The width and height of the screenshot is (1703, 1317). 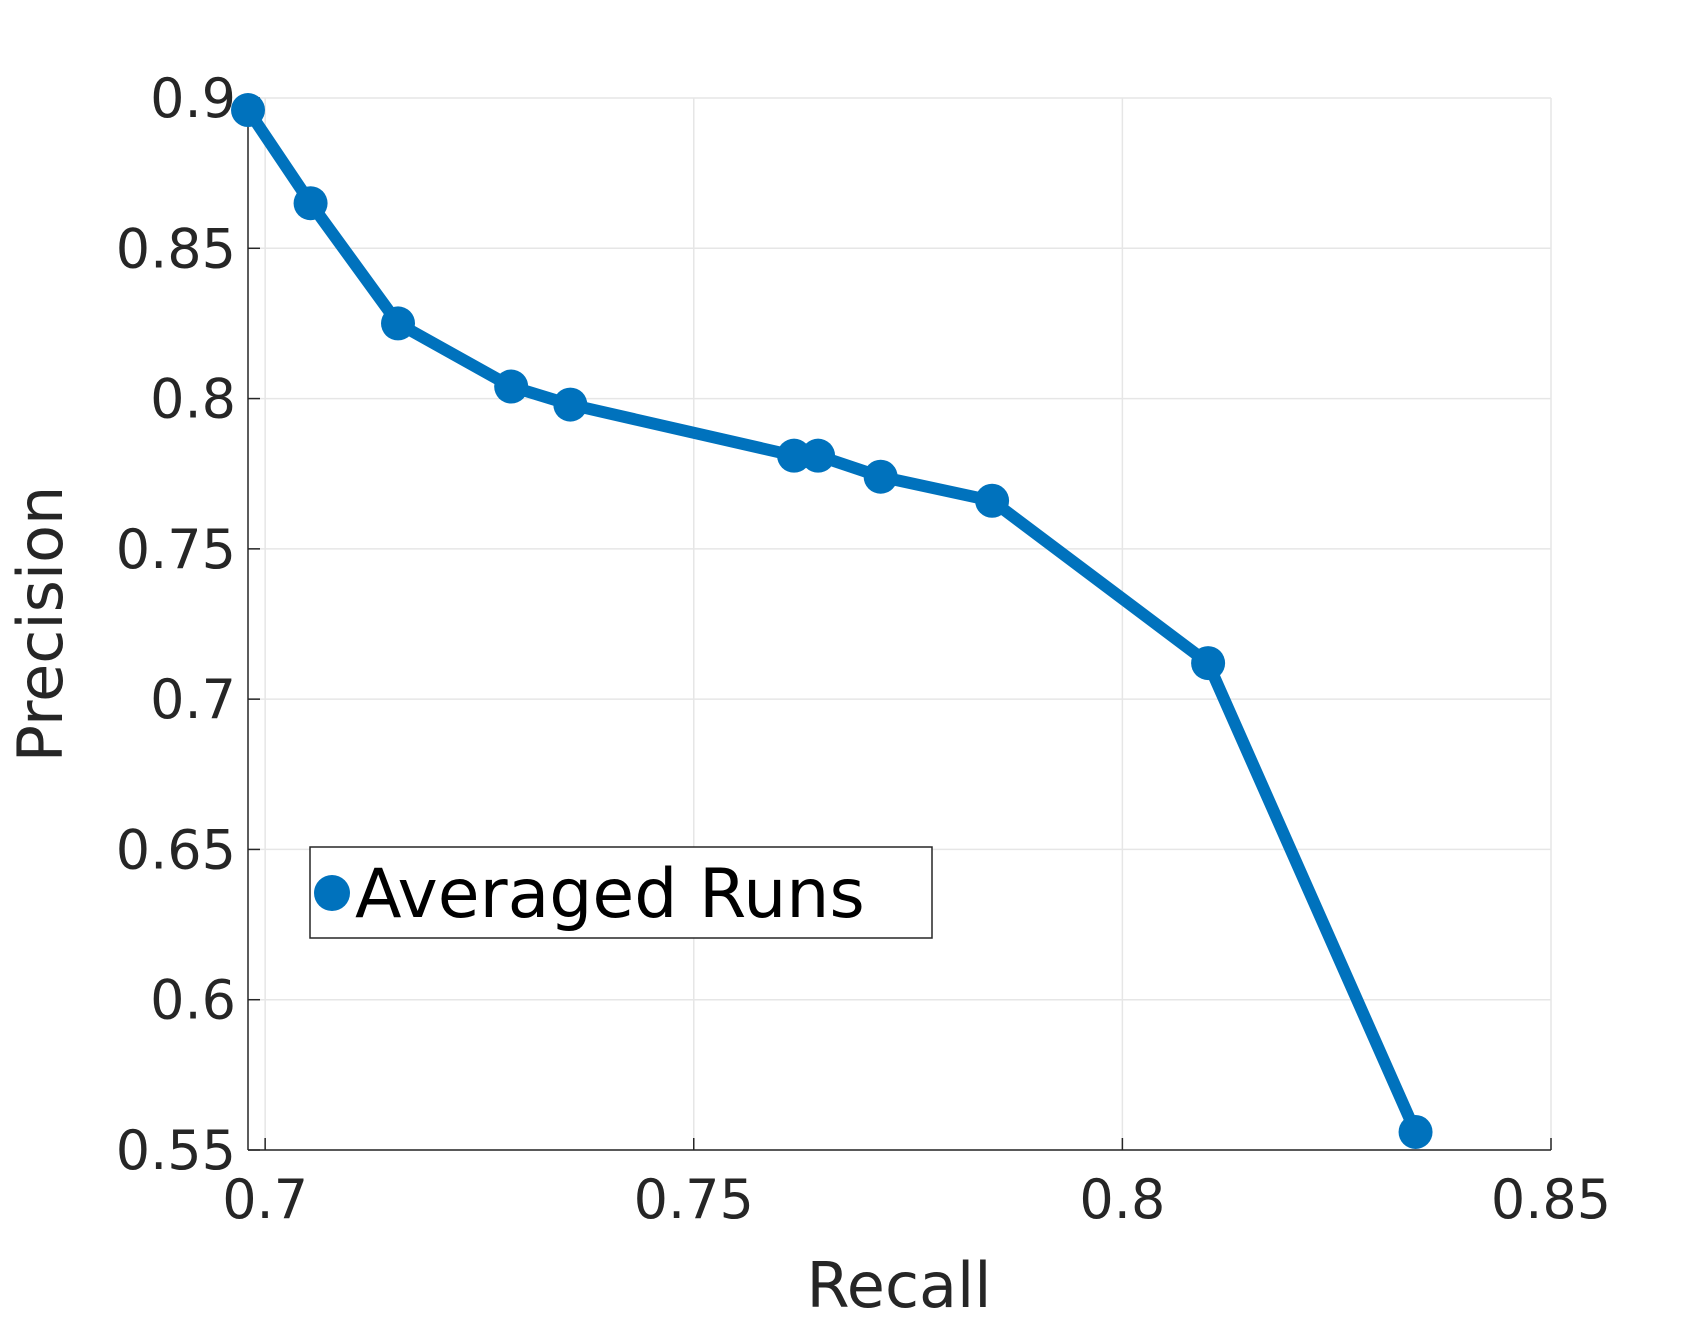 What do you see at coordinates (899, 1283) in the screenshot?
I see `x-axis-label: Recall` at bounding box center [899, 1283].